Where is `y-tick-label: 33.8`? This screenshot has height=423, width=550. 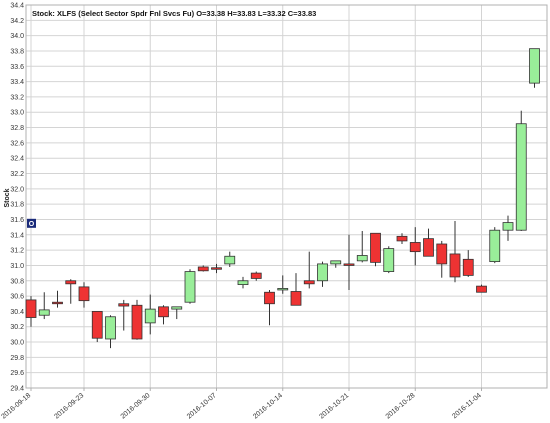
y-tick-label: 33.8 is located at coordinates (17, 51).